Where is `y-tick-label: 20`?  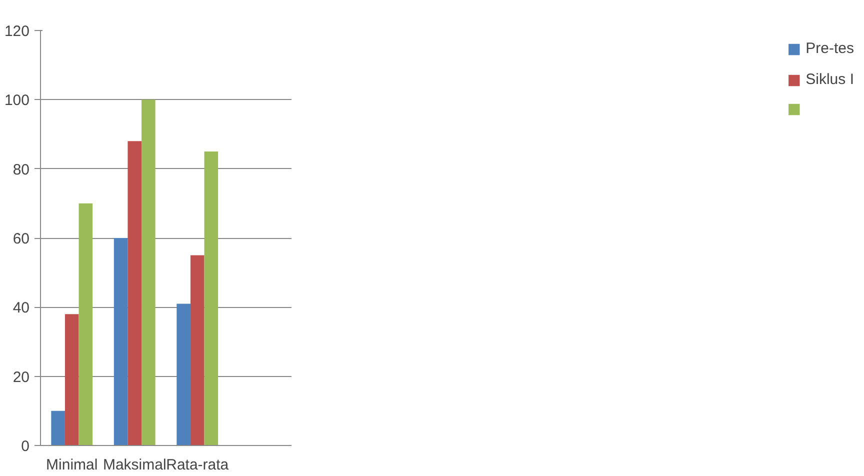
y-tick-label: 20 is located at coordinates (21, 377).